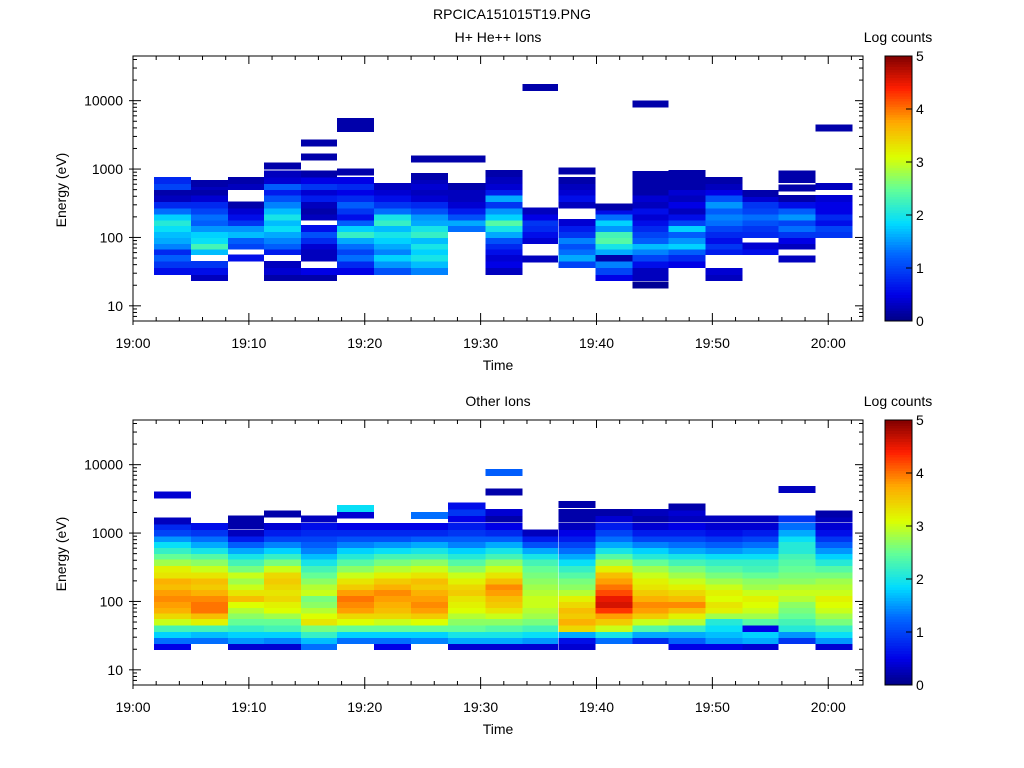 The image size is (1024, 768). I want to click on x-tick-label: 19:40, so click(596, 707).